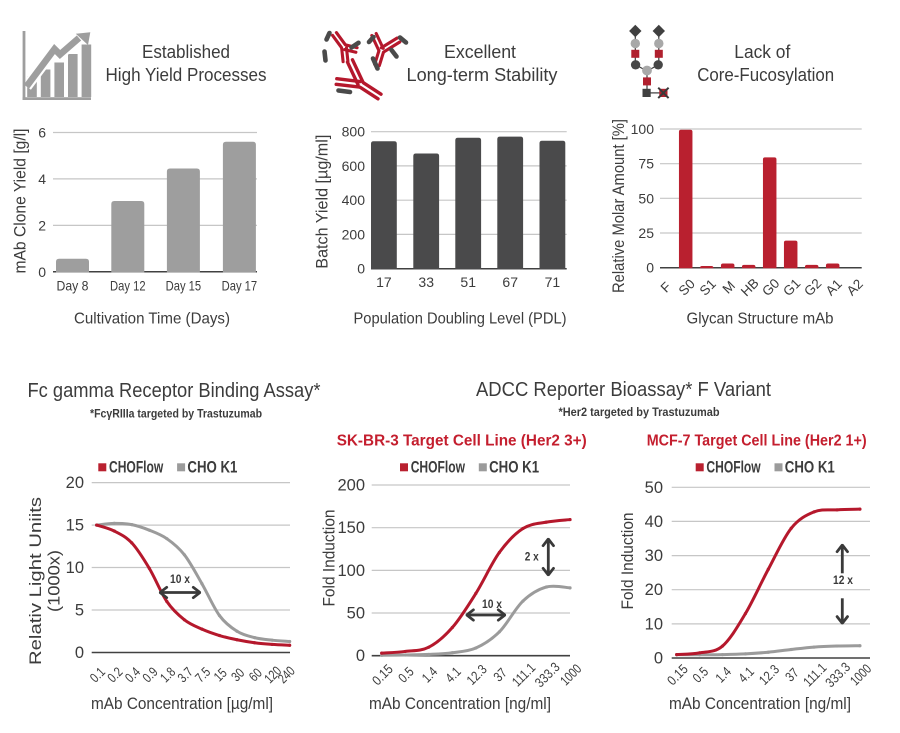 The height and width of the screenshot is (733, 900). I want to click on svg-text: 15, so click(75, 526).